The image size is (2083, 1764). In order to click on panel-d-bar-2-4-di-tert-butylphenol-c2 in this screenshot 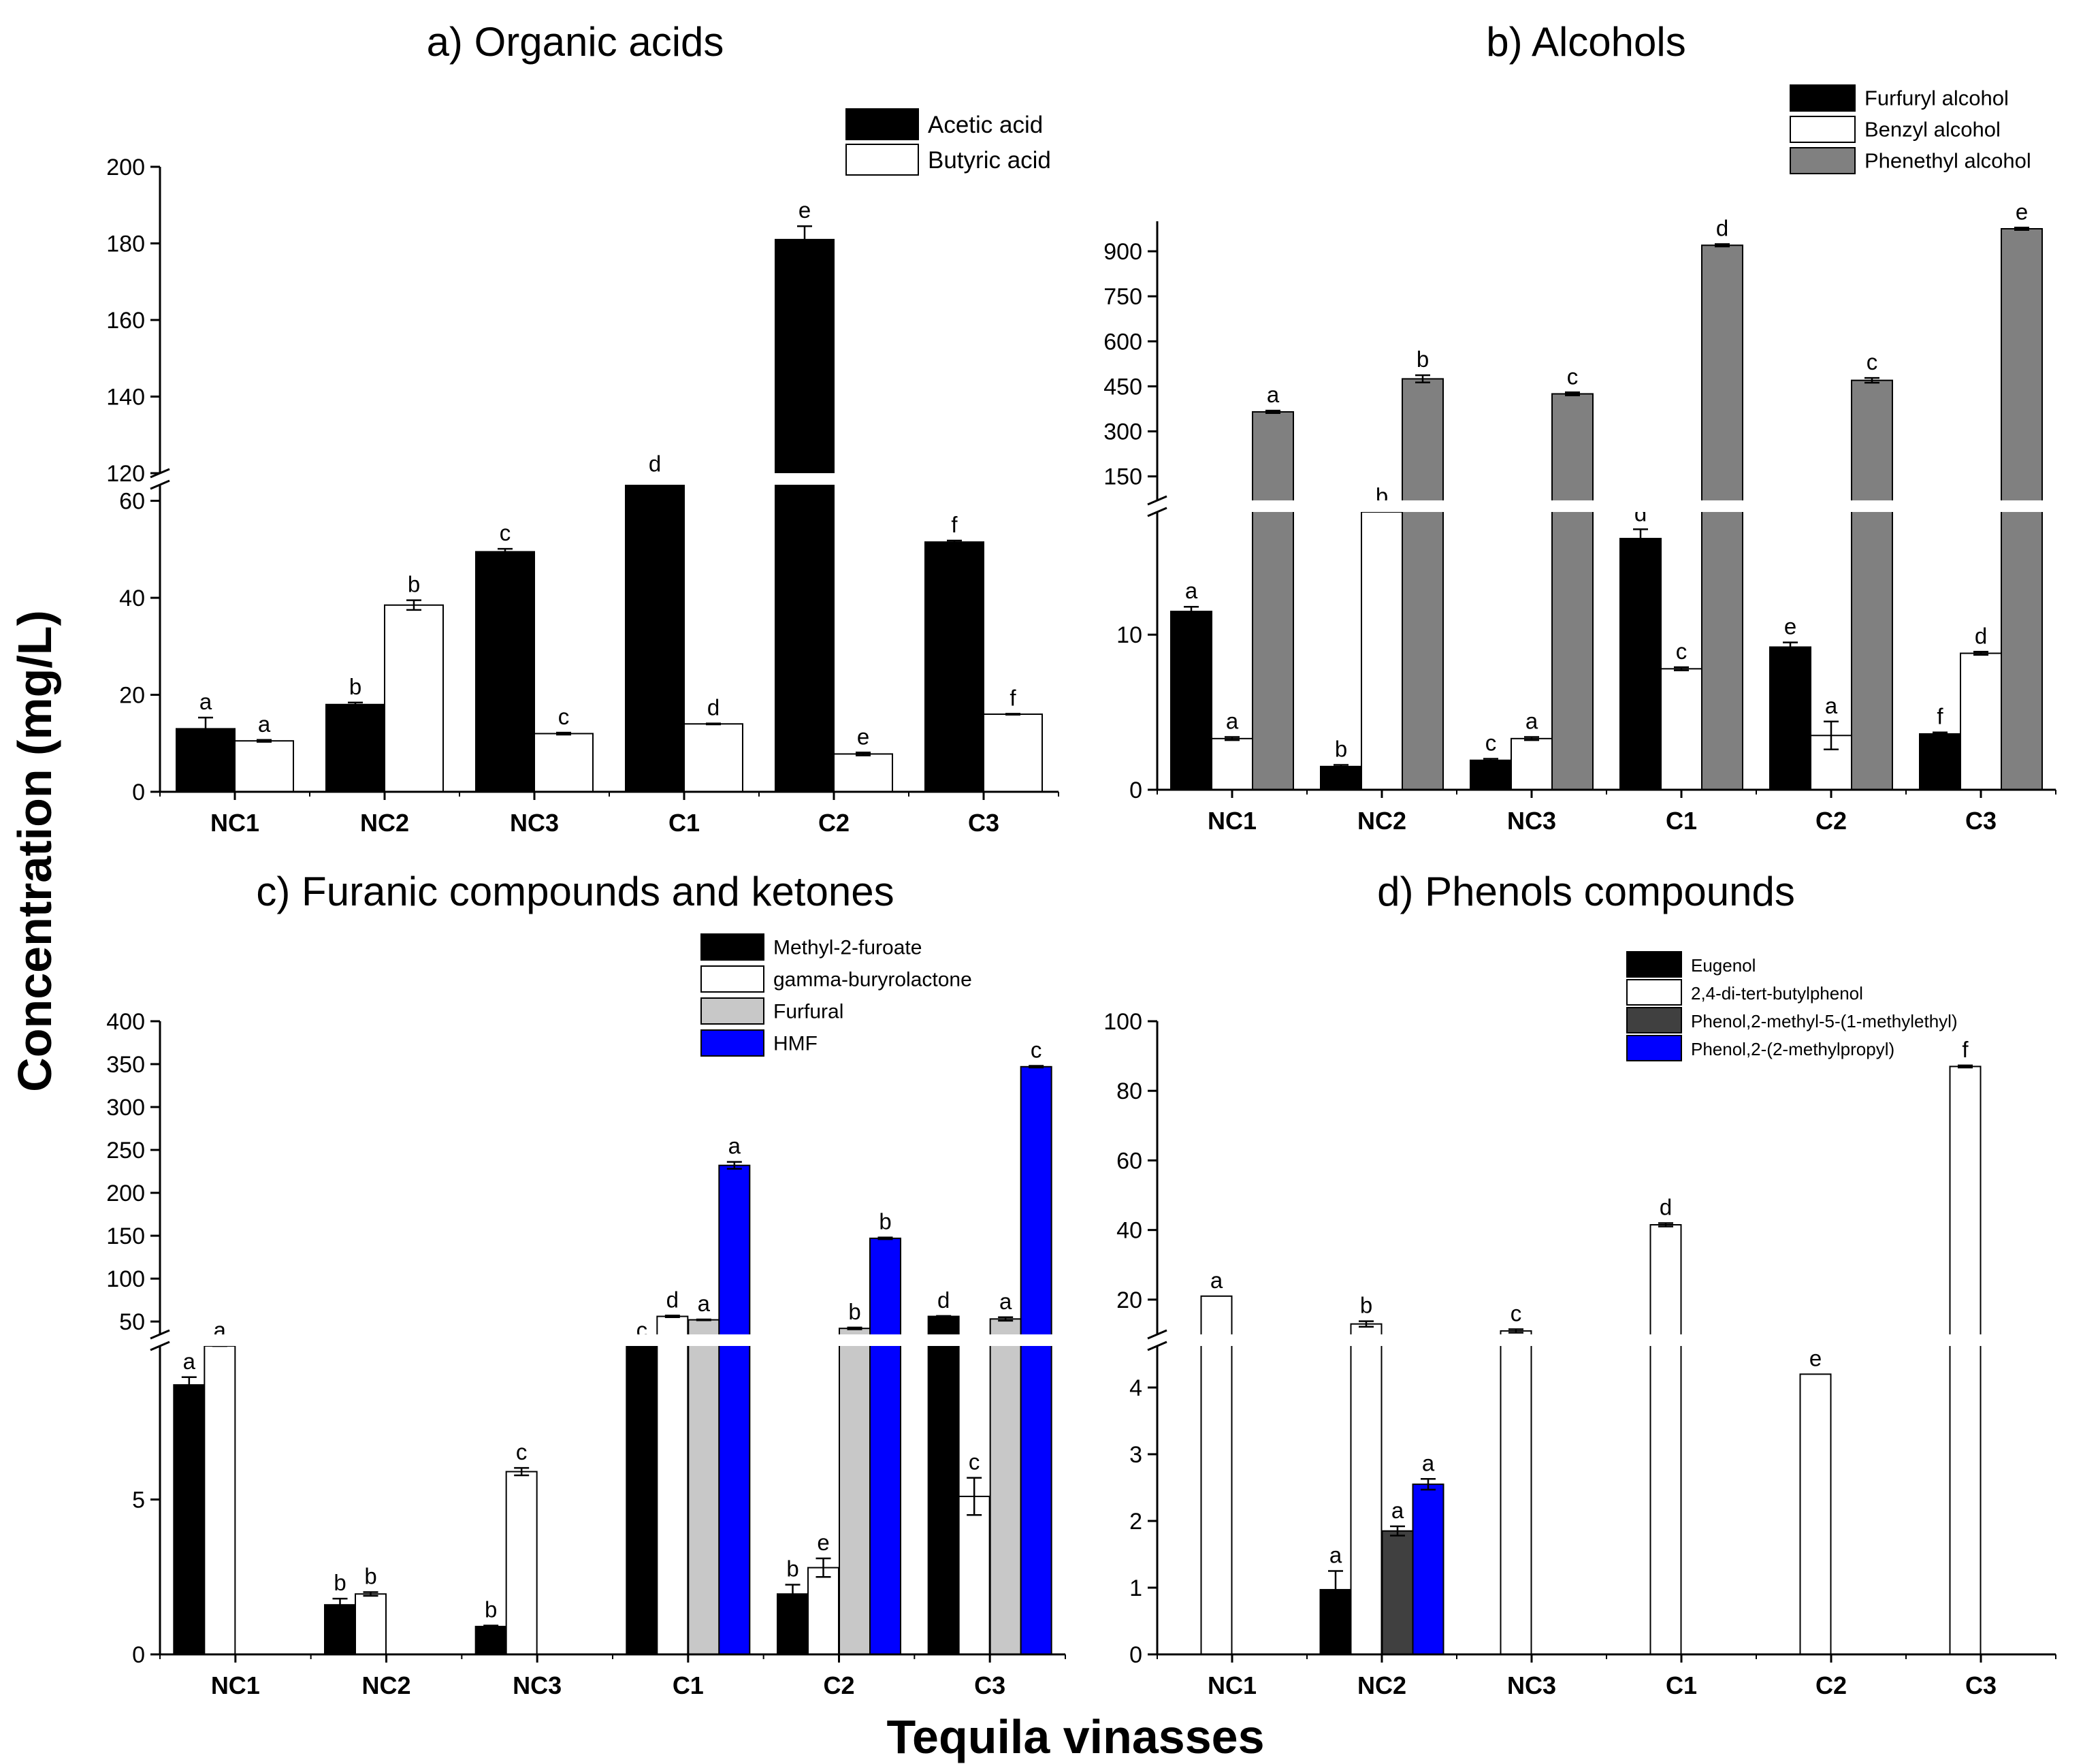, I will do `click(1816, 1514)`.